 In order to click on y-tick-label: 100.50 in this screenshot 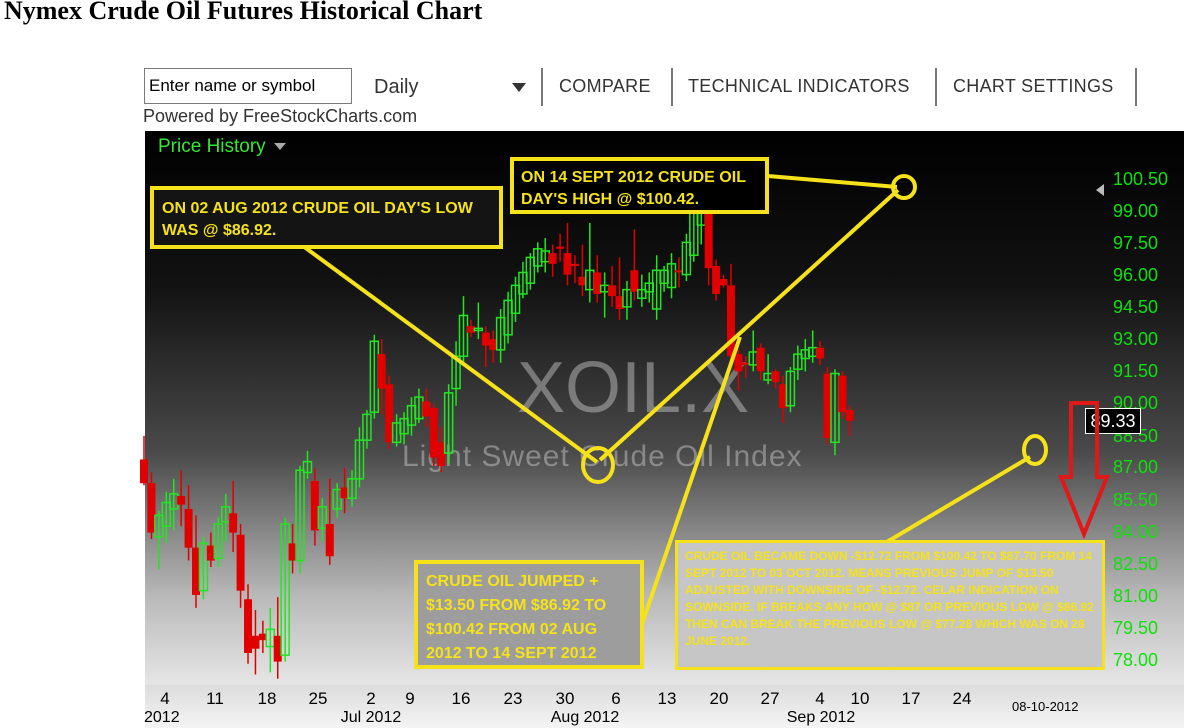, I will do `click(1141, 179)`.